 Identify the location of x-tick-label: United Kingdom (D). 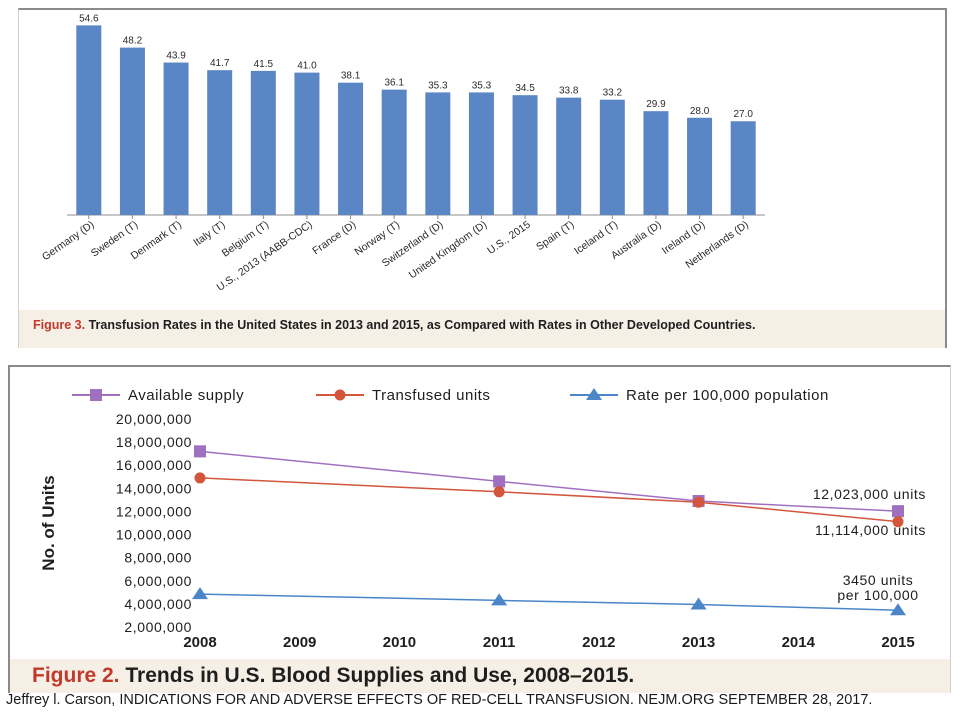
(448, 250).